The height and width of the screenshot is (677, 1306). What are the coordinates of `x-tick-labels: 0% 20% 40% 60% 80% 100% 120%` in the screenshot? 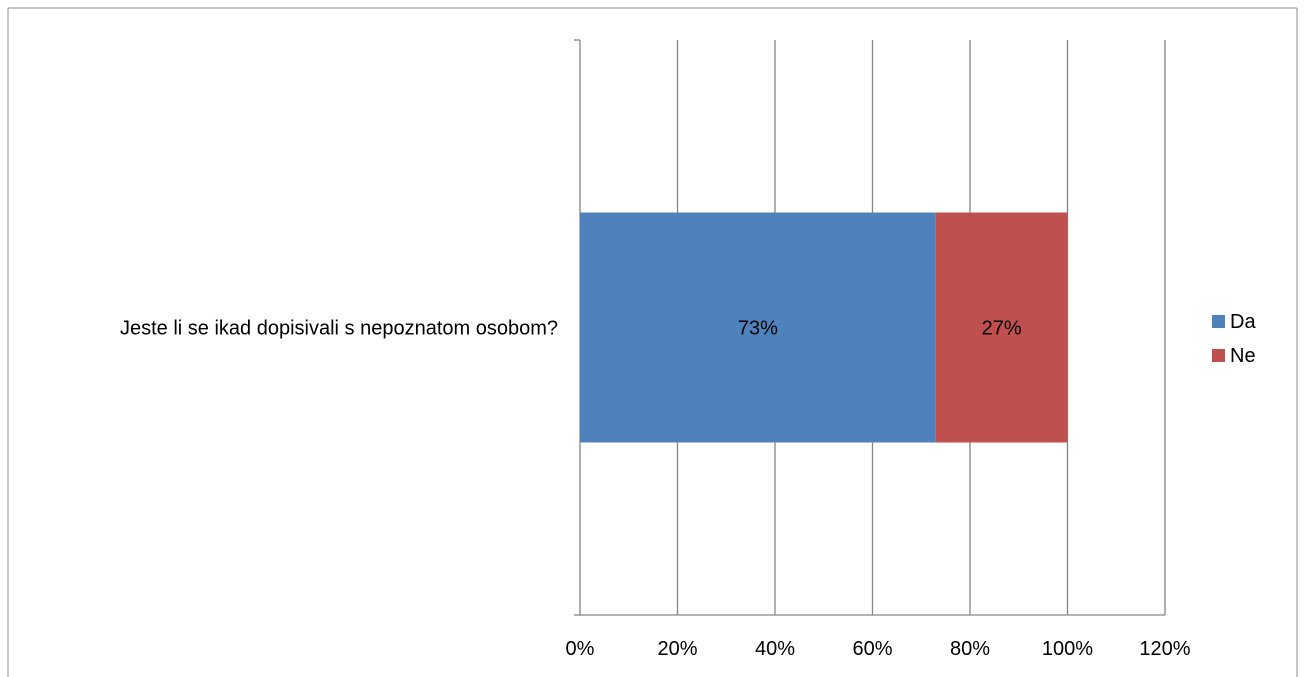 It's located at (878, 649).